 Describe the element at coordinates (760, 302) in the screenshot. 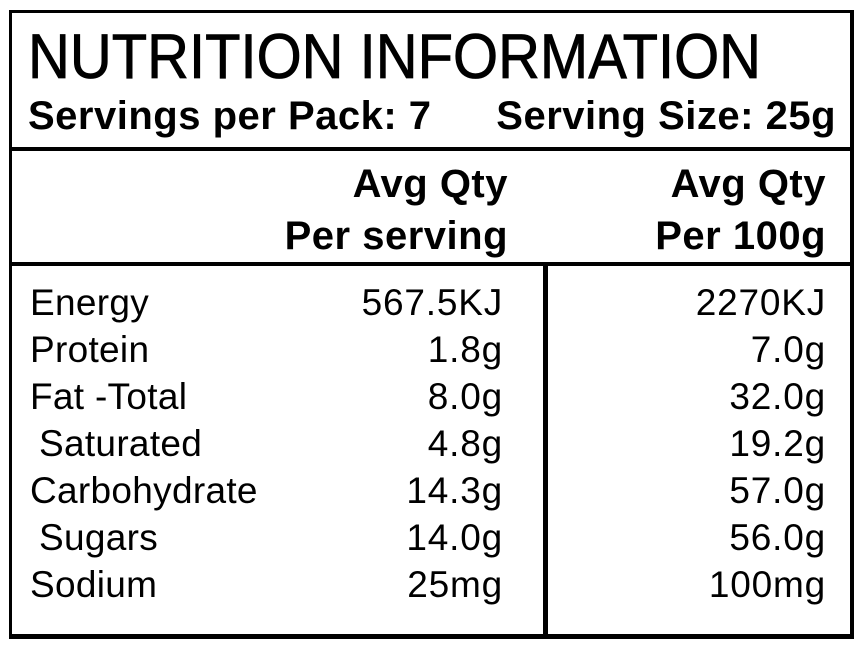

I see `per-100g-value: 2270KJ` at that location.